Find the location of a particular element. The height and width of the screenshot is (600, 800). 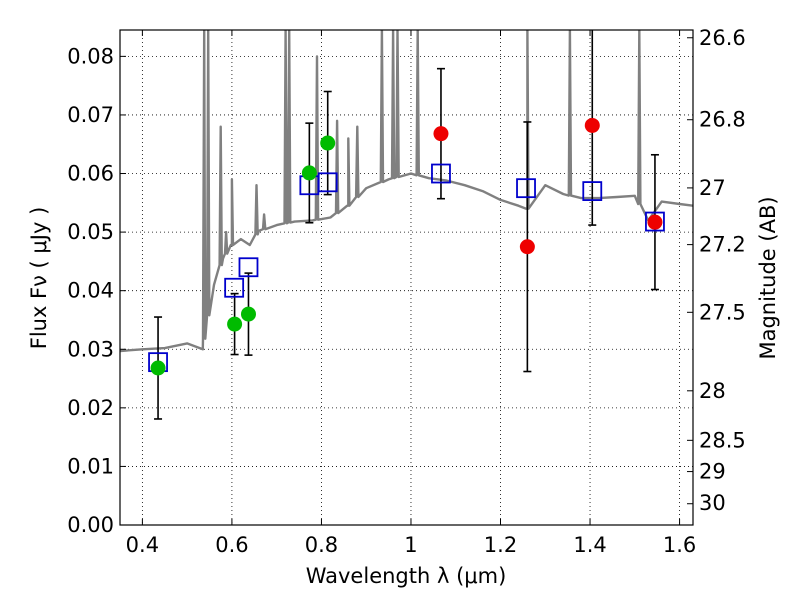

y-tick-label: 0.01 is located at coordinates (90, 466).